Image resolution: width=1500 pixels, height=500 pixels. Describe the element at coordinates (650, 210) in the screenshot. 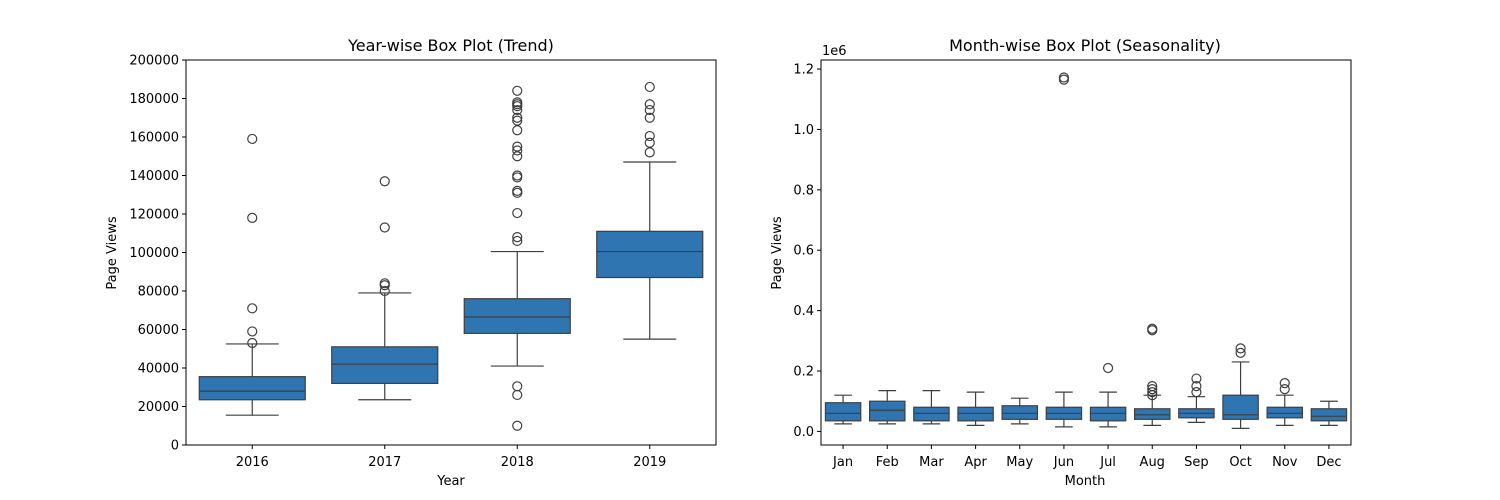

I see `box-2019` at that location.